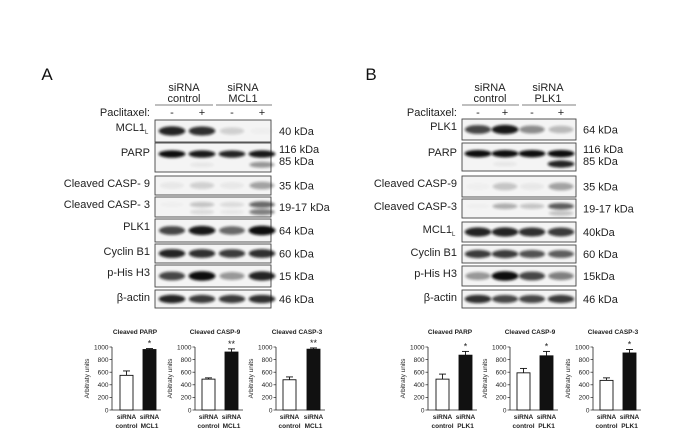 The image size is (700, 442). Describe the element at coordinates (136, 227) in the screenshot. I see `protein-label: PLK1` at that location.